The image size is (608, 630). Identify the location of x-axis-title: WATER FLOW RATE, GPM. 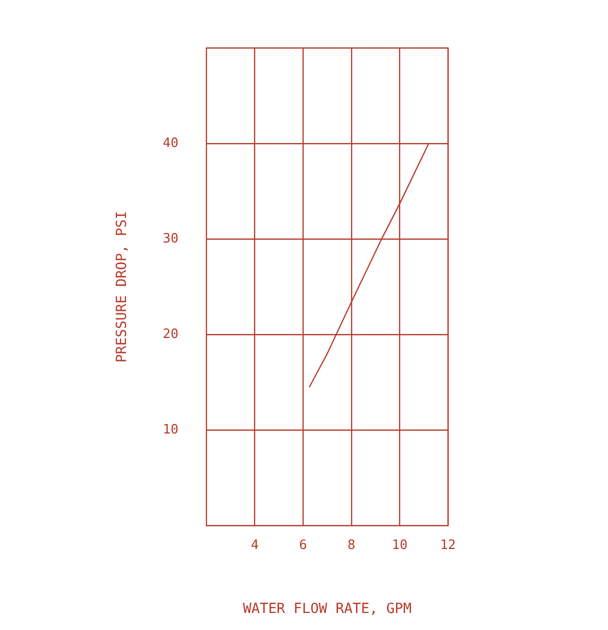
(327, 609).